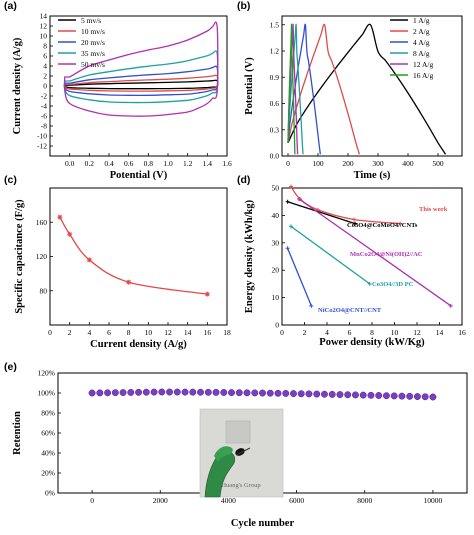 The width and height of the screenshot is (474, 535). Describe the element at coordinates (276, 297) in the screenshot. I see `y-tick-label: 10` at that location.